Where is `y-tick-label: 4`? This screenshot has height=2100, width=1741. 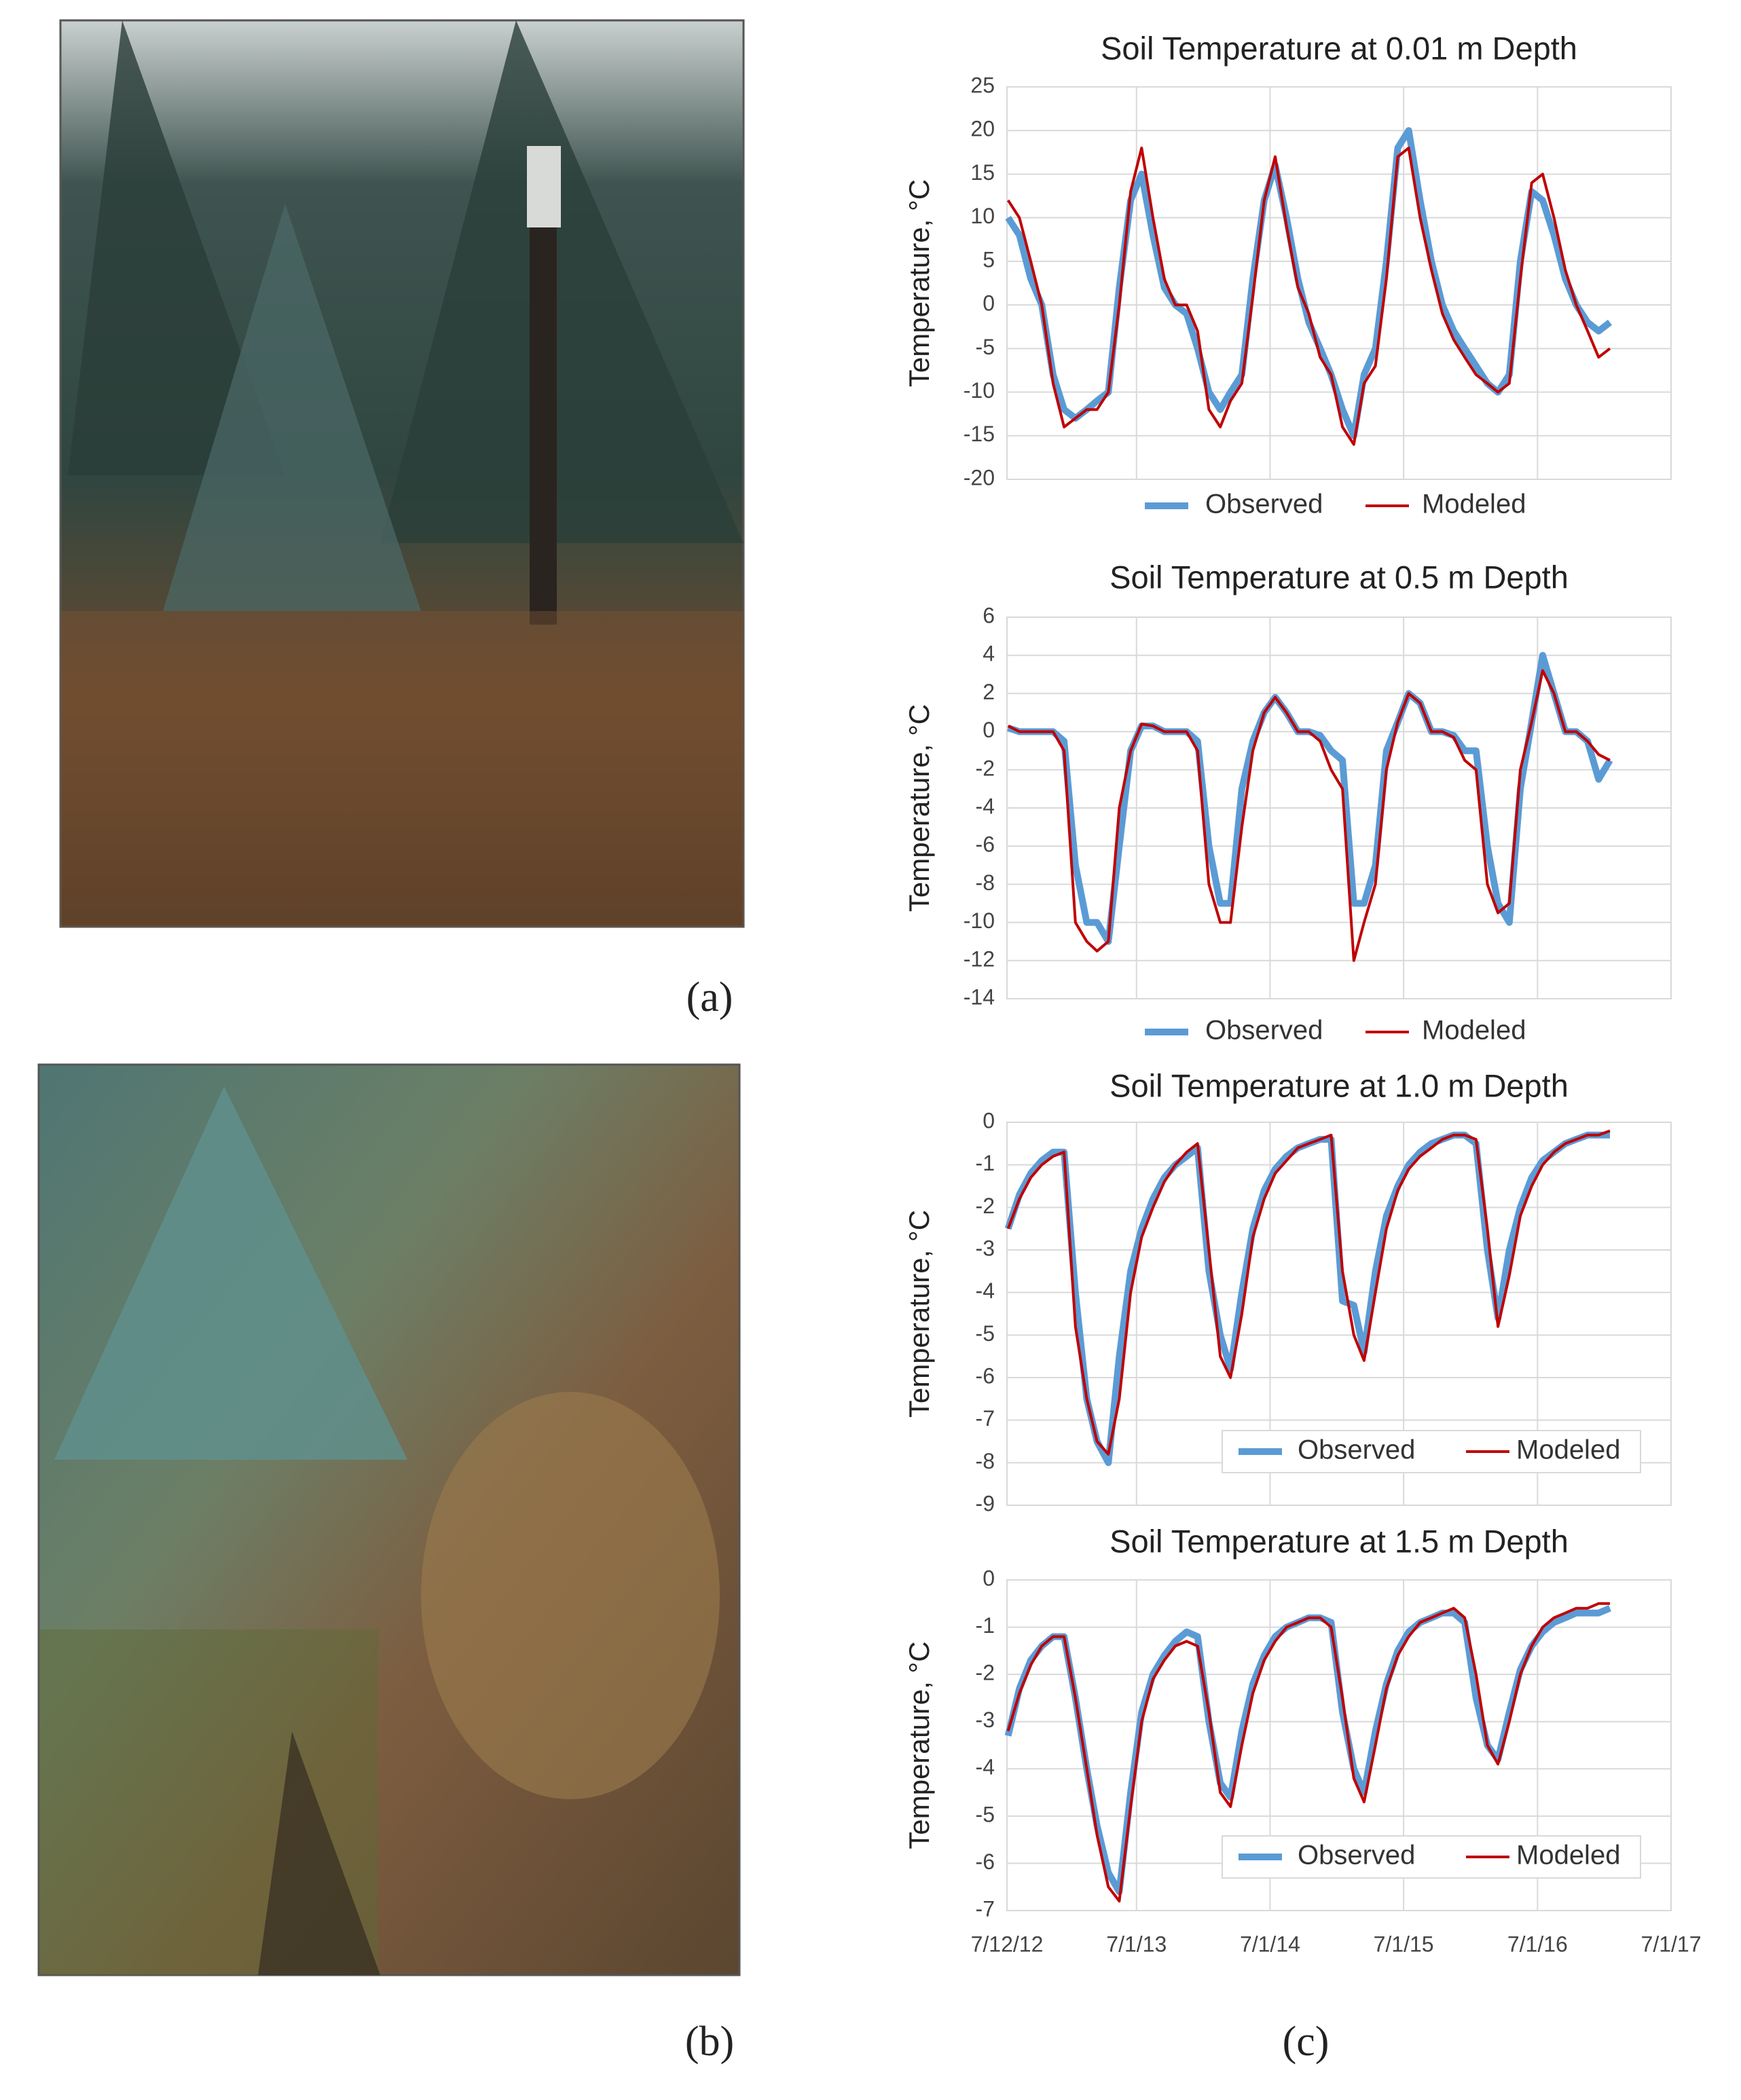
y-tick-label: 4 is located at coordinates (989, 654).